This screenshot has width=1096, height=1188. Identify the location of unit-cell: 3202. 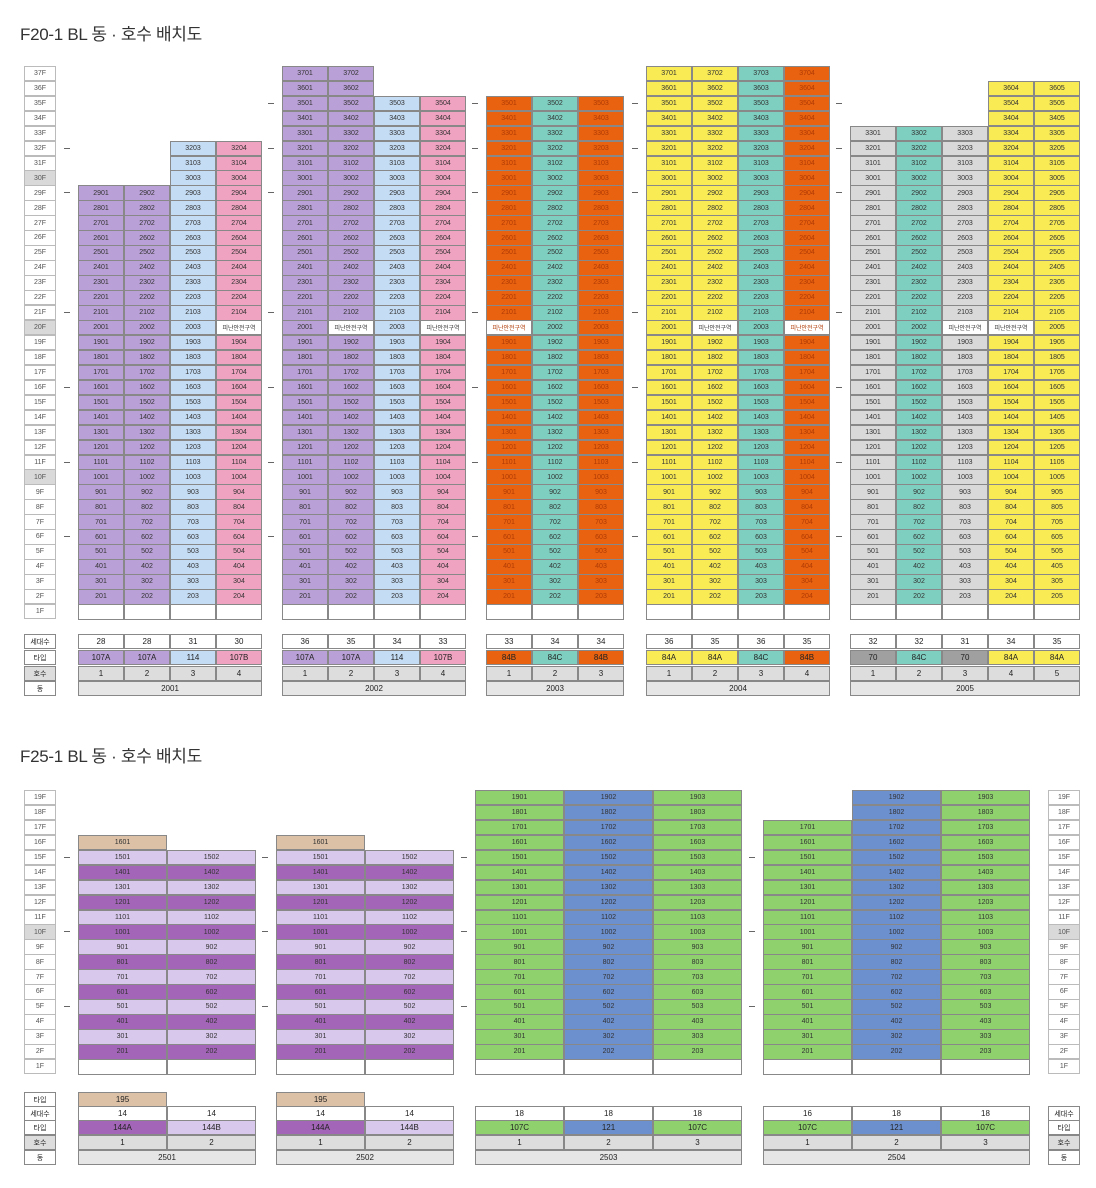
(351, 148).